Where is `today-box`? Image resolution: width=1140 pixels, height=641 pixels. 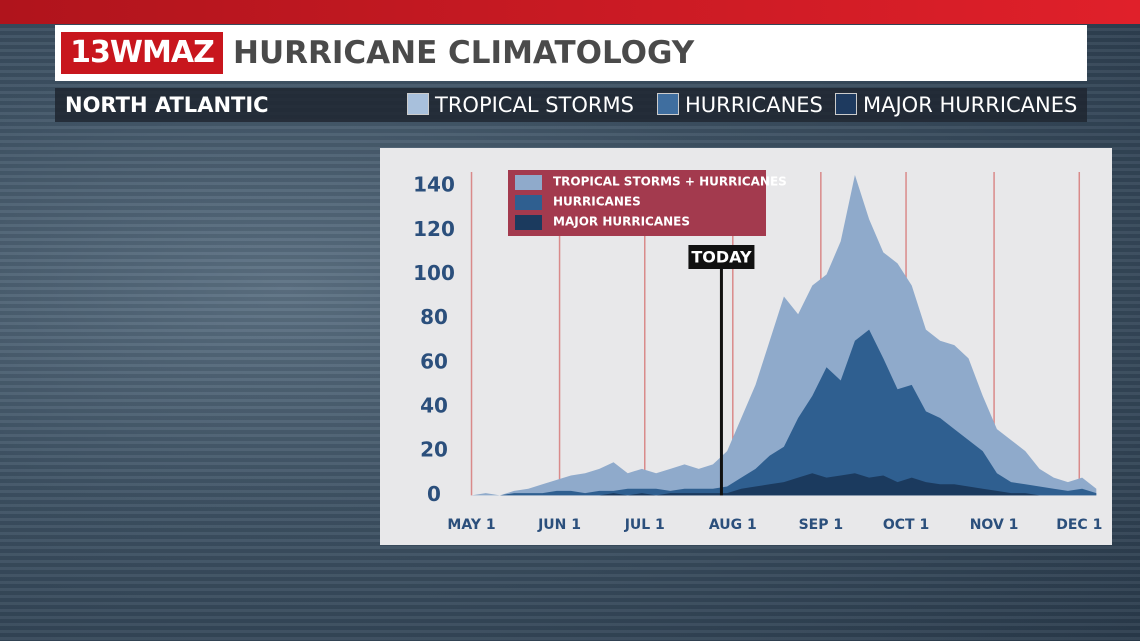 today-box is located at coordinates (721, 257).